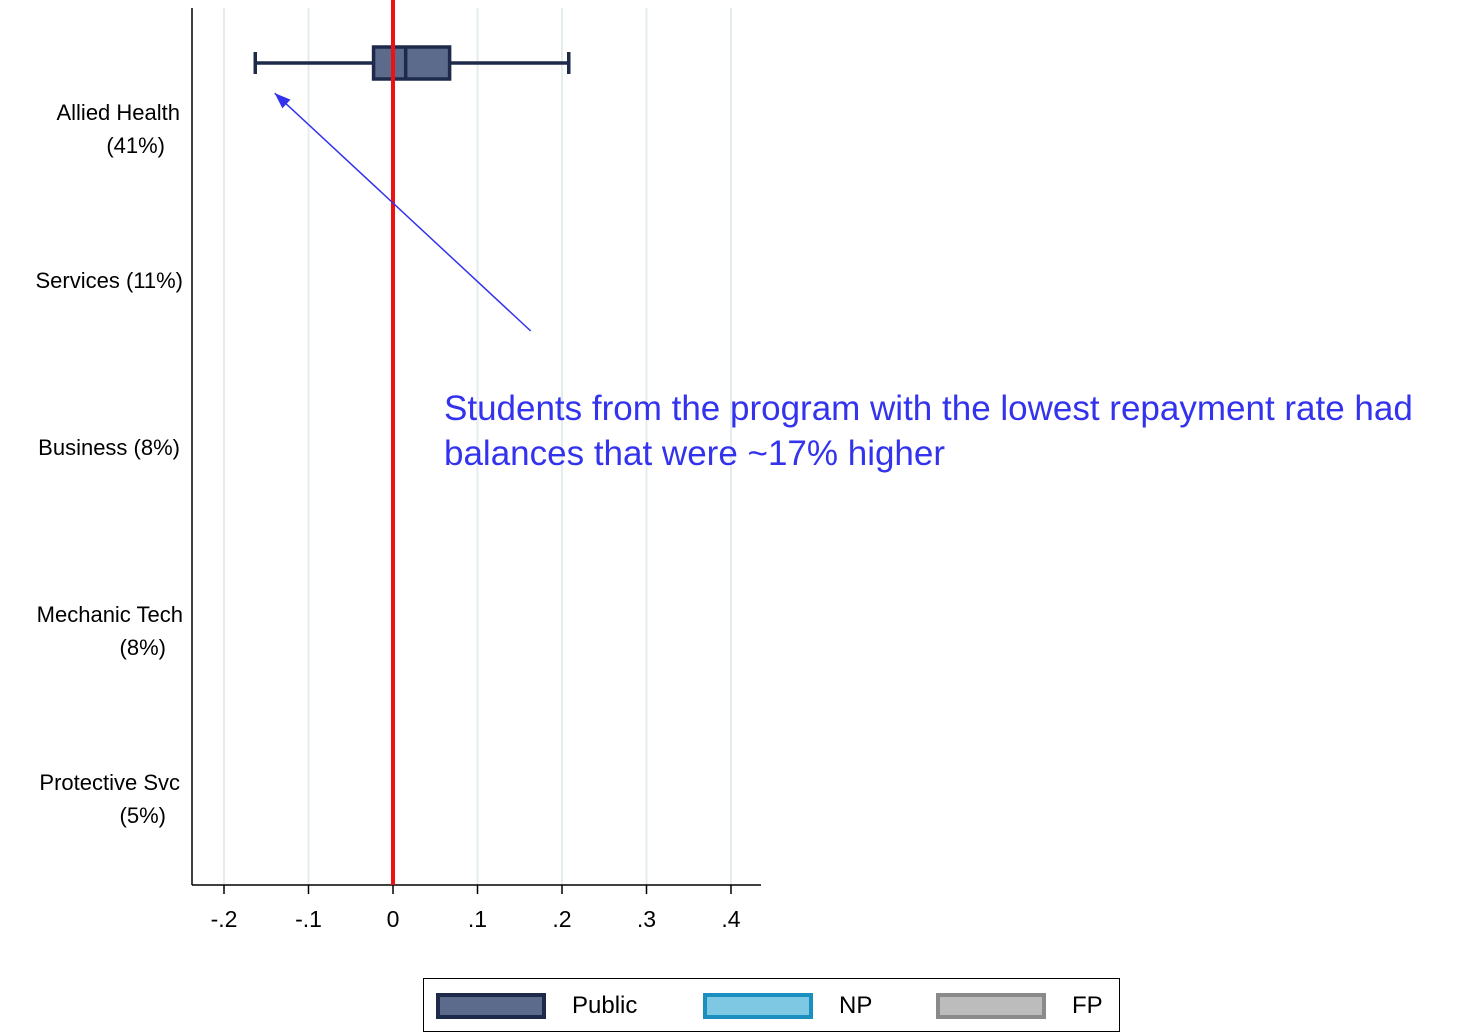 The width and height of the screenshot is (1481, 1033). I want to click on x-tick-label-3: .1, so click(477, 919).